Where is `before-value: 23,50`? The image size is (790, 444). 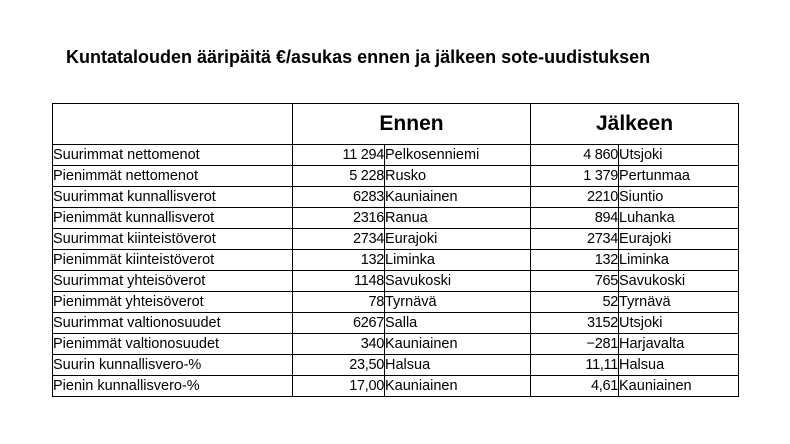 before-value: 23,50 is located at coordinates (338, 365).